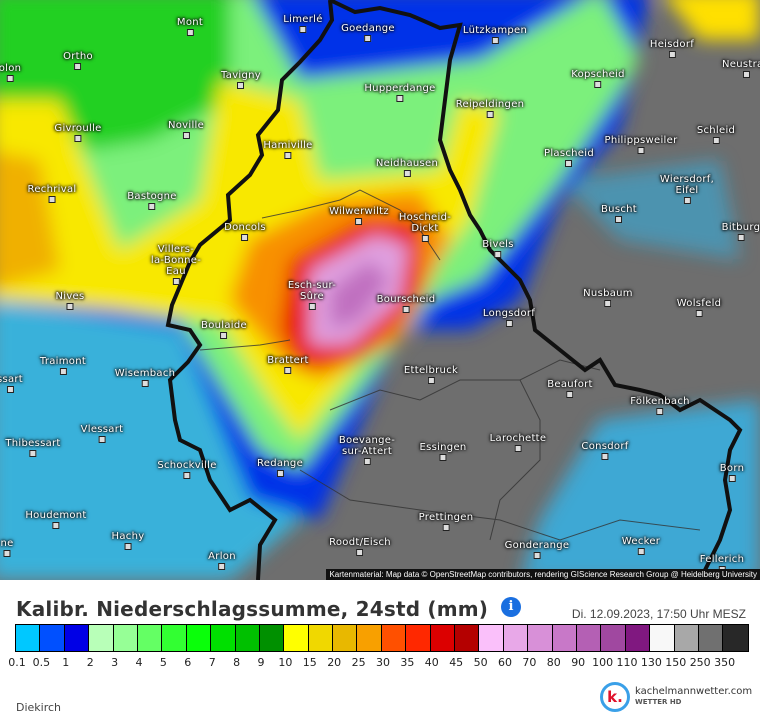 The height and width of the screenshot is (716, 760). I want to click on timestamp: Di. 12.09.2023, 17:50 Uhr MESZ, so click(658, 614).